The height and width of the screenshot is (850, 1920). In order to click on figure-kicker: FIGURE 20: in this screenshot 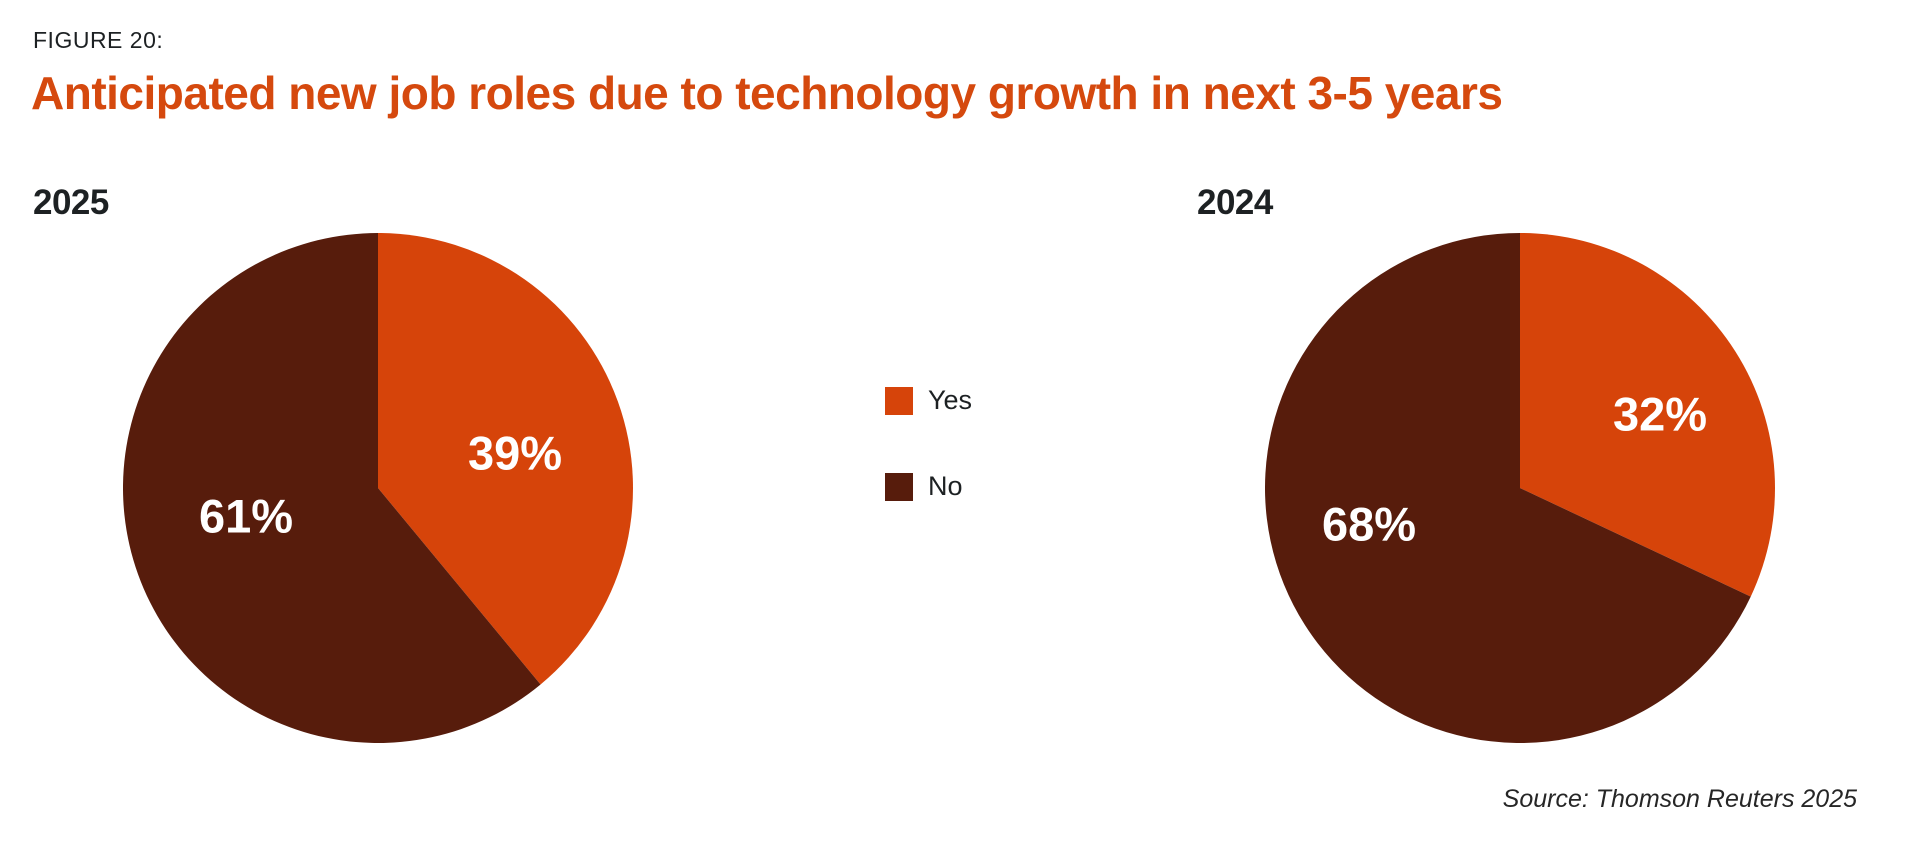, I will do `click(98, 40)`.